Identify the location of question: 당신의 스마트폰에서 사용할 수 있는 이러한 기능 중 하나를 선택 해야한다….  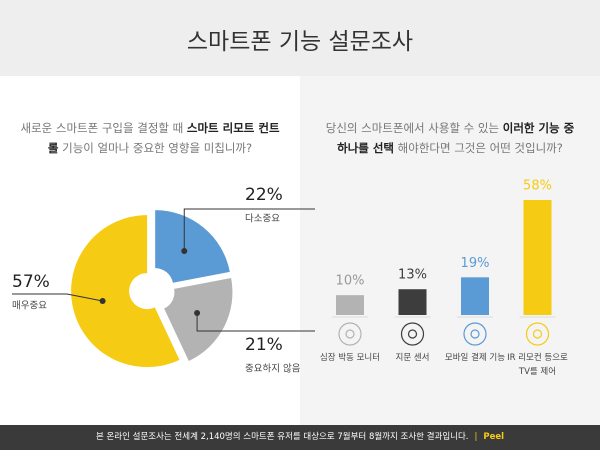
(450, 138).